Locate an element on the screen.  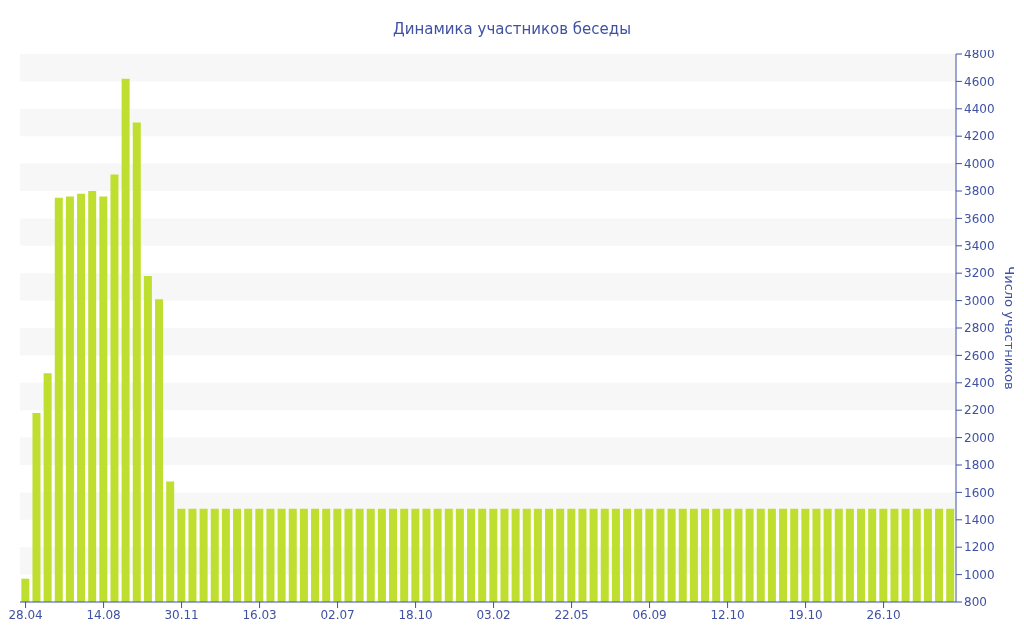
y2-tick-label: 3200 is located at coordinates (979, 273).